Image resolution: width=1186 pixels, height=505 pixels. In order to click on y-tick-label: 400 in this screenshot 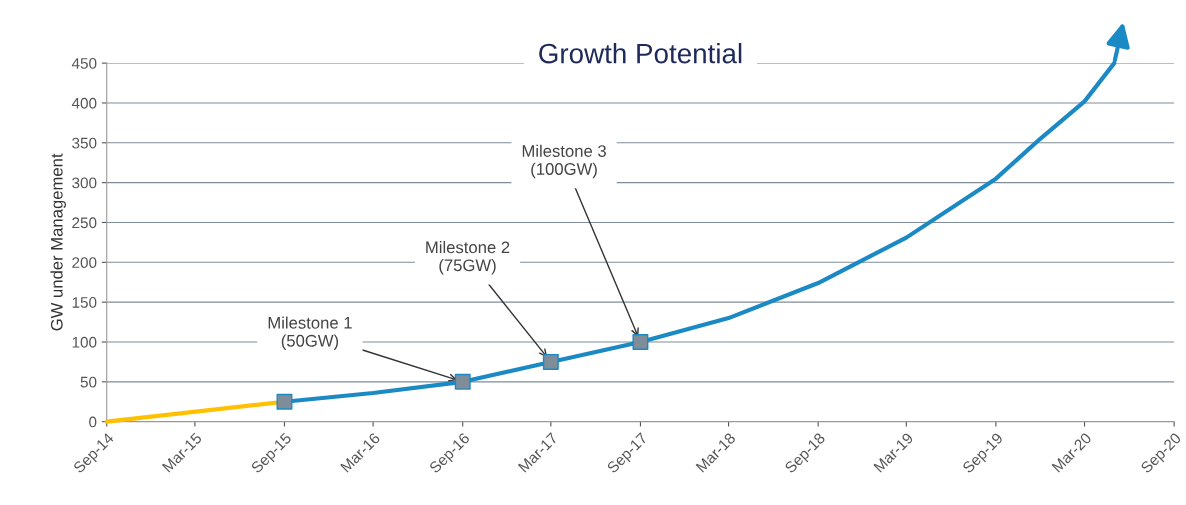, I will do `click(84, 103)`.